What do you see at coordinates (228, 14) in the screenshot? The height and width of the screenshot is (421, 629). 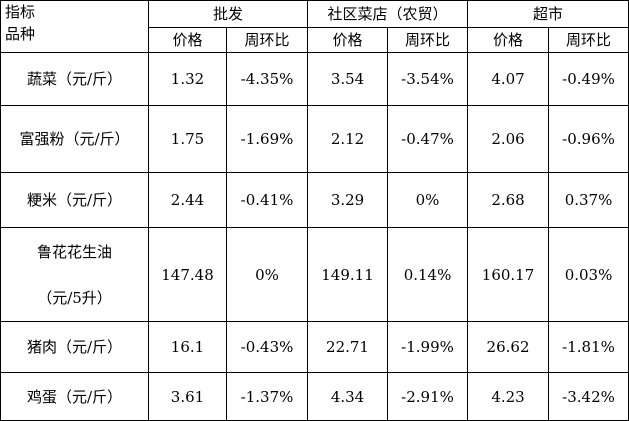 I see `group-header: 批发` at bounding box center [228, 14].